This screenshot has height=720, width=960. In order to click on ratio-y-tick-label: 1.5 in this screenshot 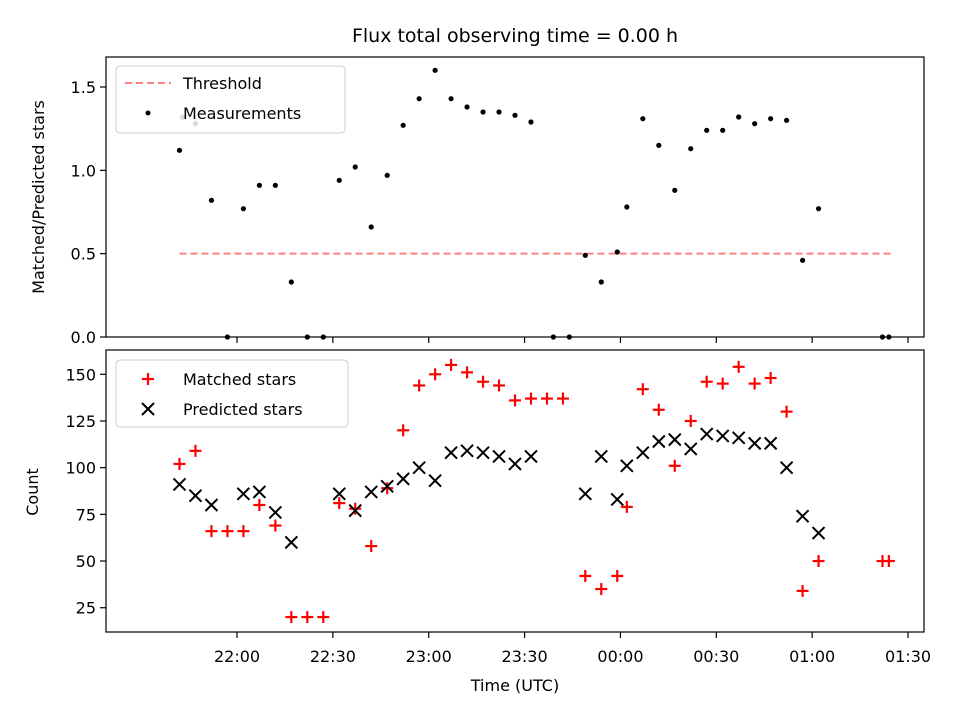, I will do `click(83, 87)`.